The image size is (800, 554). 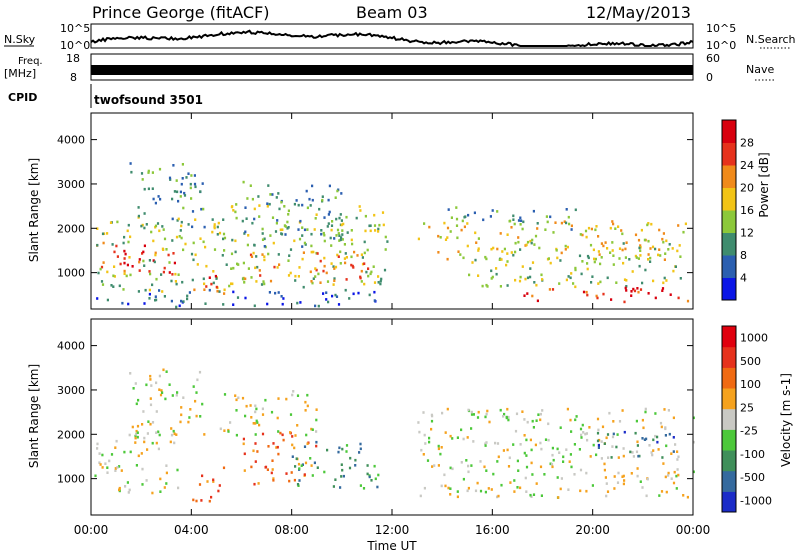 I want to click on cpid-panel: CPID twofsound 3501, so click(x=105, y=96).